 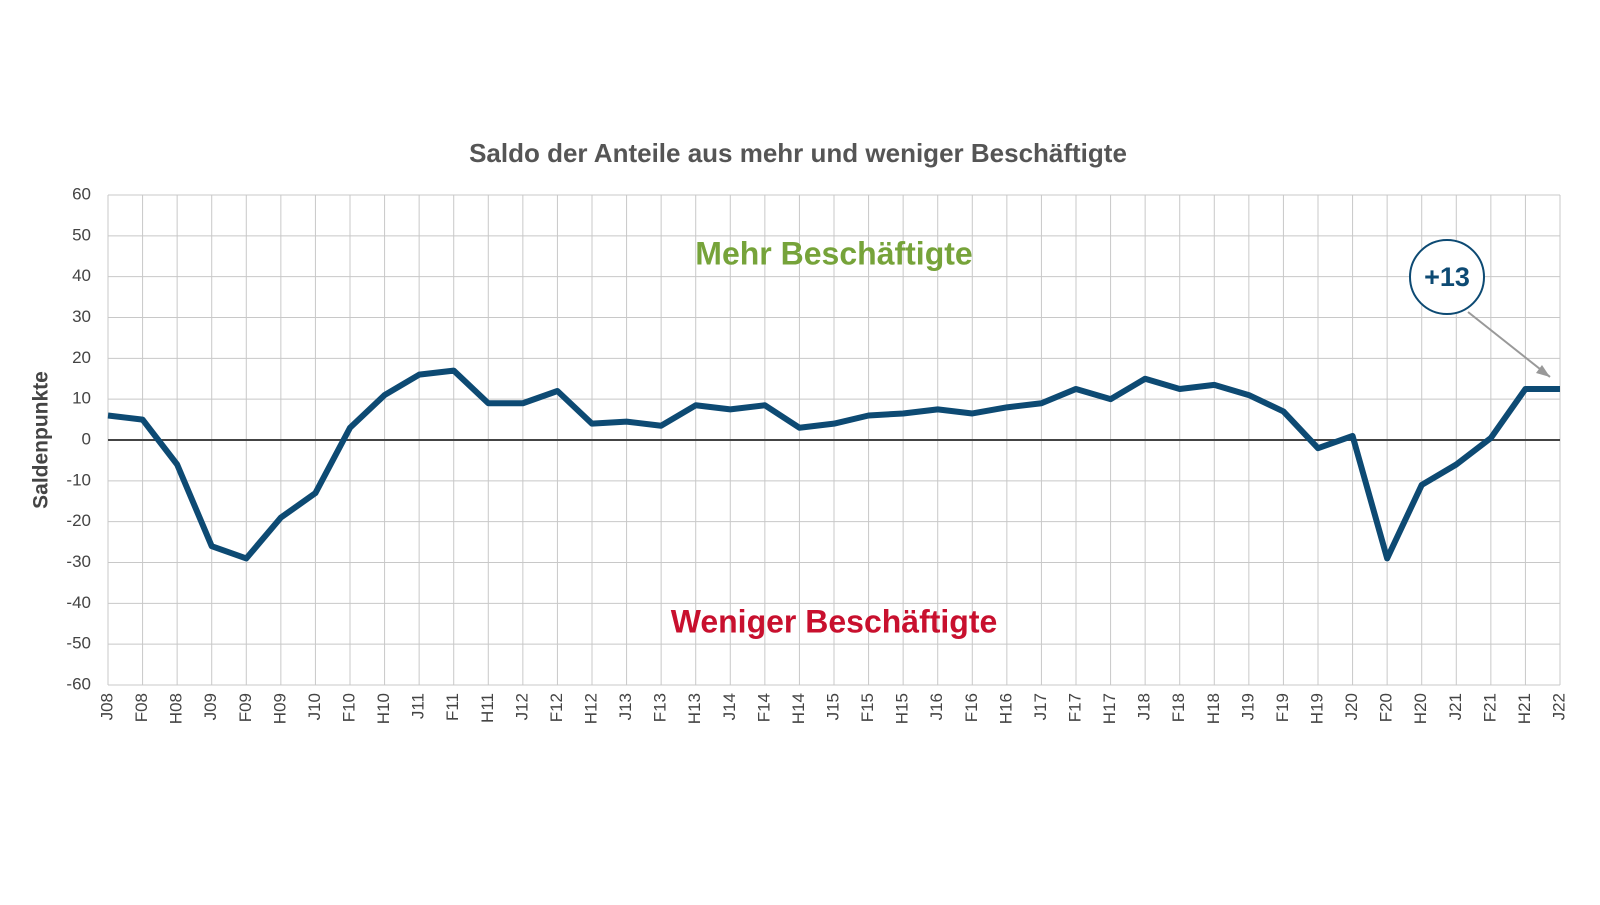 What do you see at coordinates (78, 683) in the screenshot?
I see `y-tick-label: -60` at bounding box center [78, 683].